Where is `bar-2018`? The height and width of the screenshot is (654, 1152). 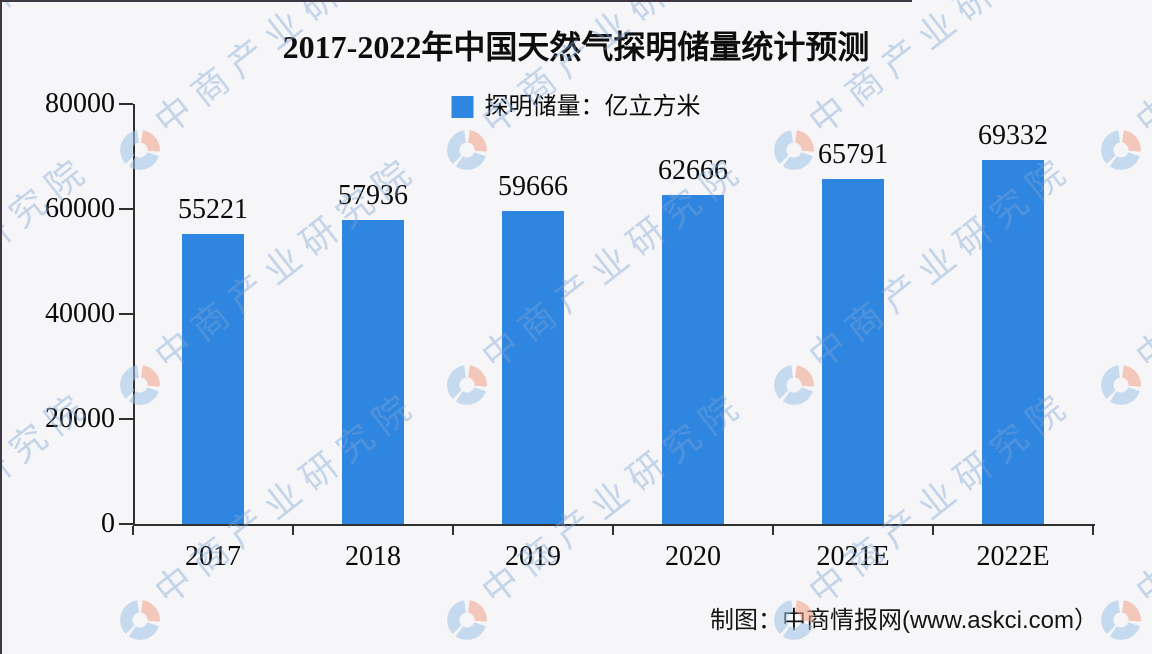
bar-2018 is located at coordinates (373, 372).